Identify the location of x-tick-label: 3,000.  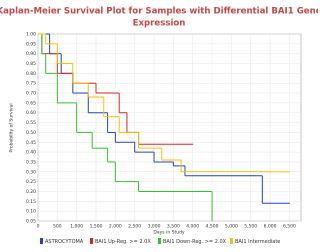
(154, 227).